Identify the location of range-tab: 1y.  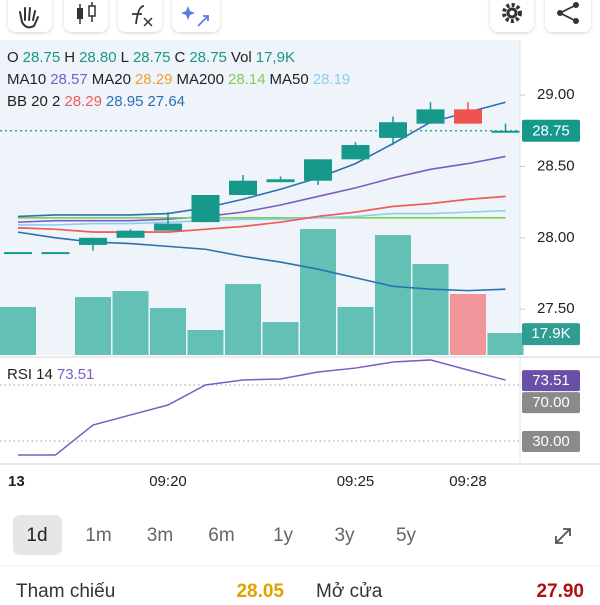
(283, 535).